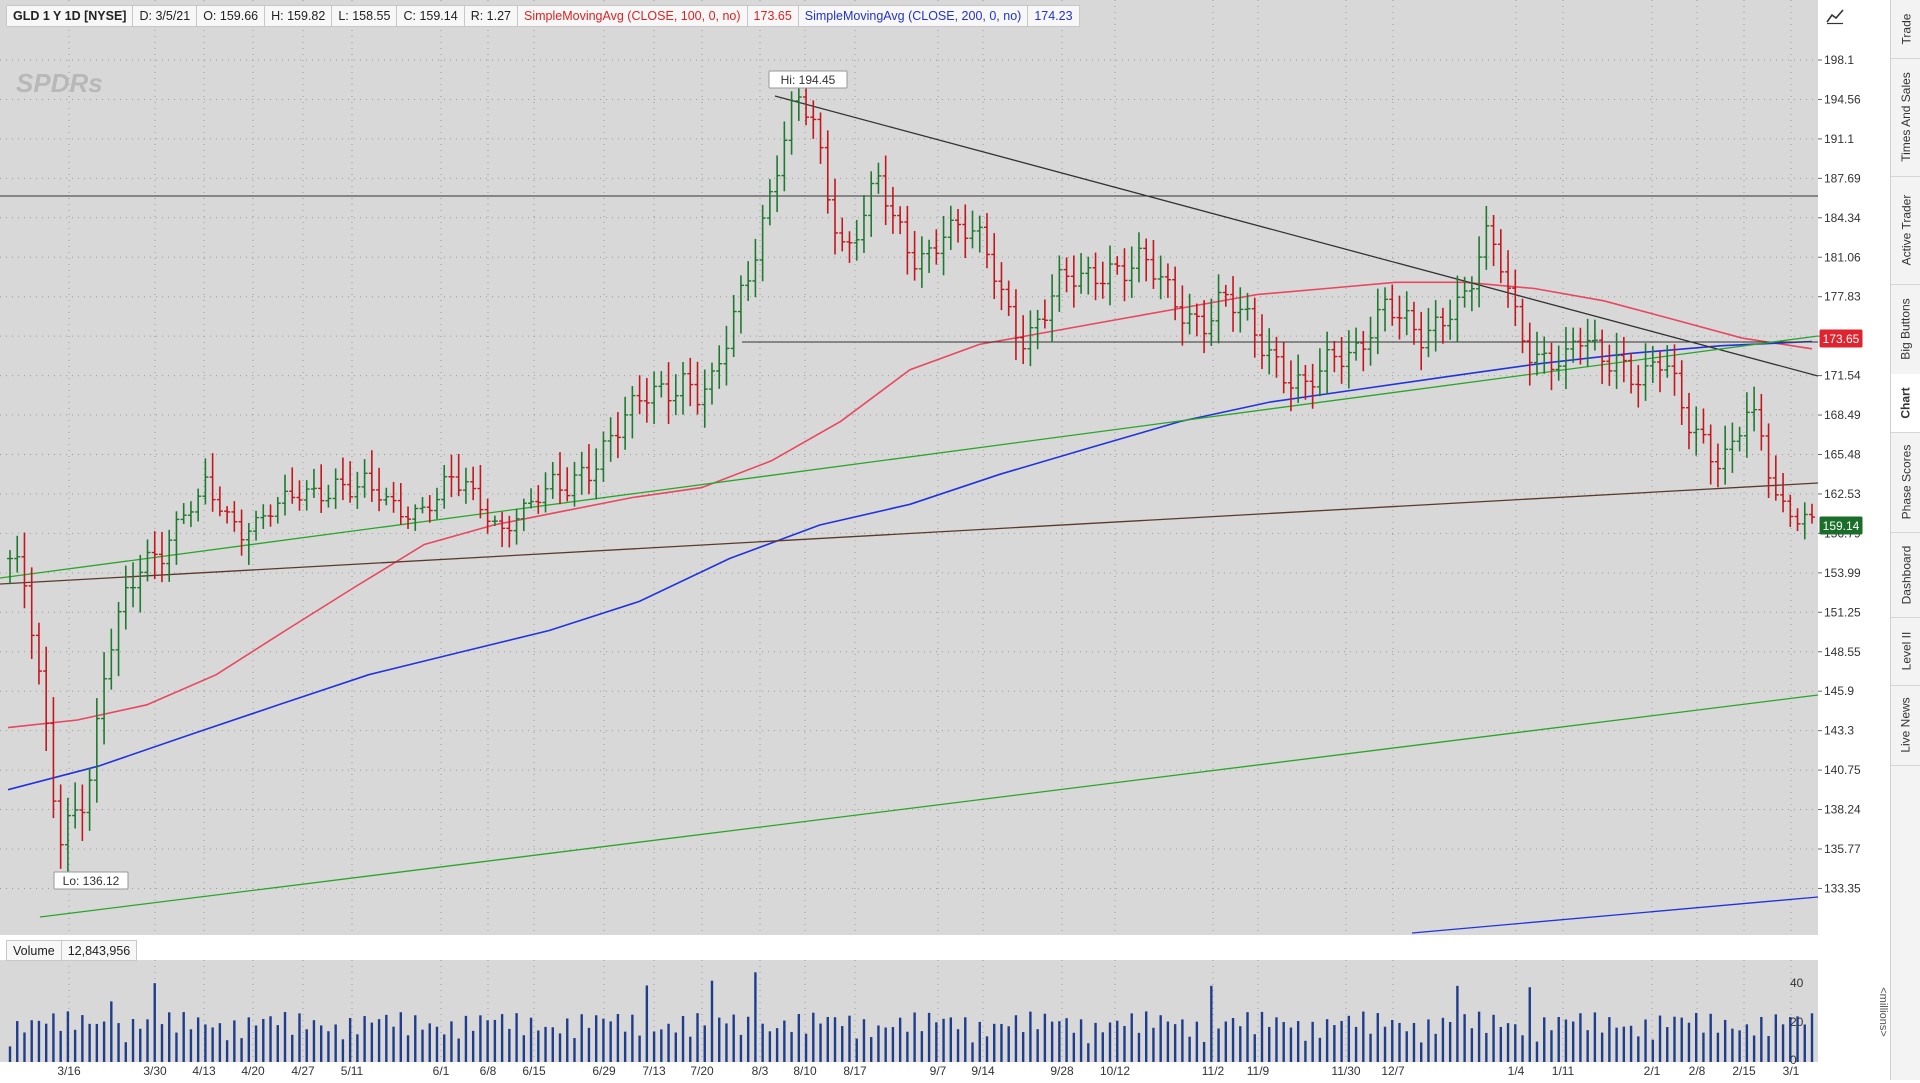  I want to click on volume-label: Volume, so click(34, 950).